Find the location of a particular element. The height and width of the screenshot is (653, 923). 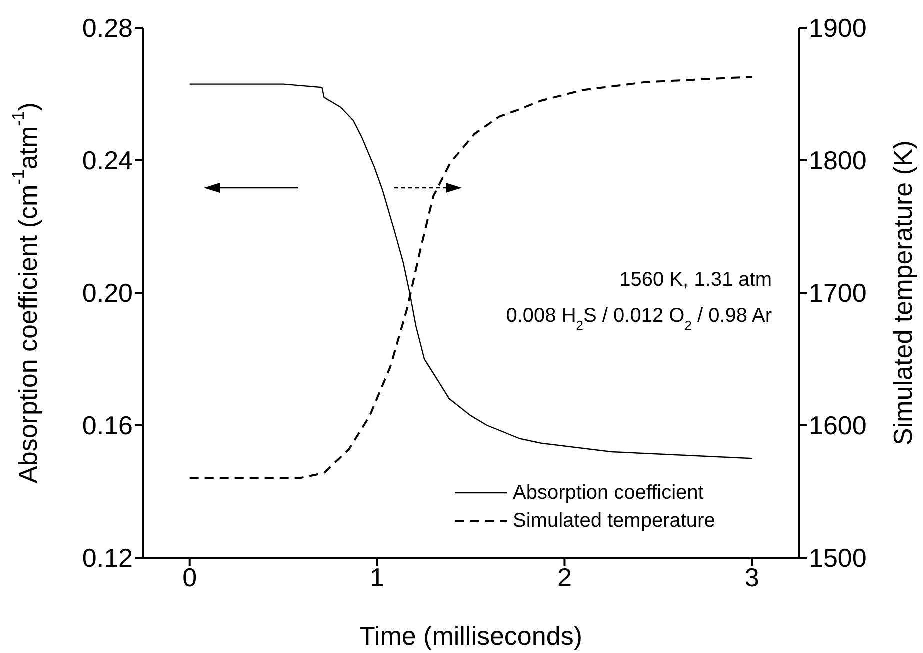

x-tick-label: 0 is located at coordinates (190, 577).